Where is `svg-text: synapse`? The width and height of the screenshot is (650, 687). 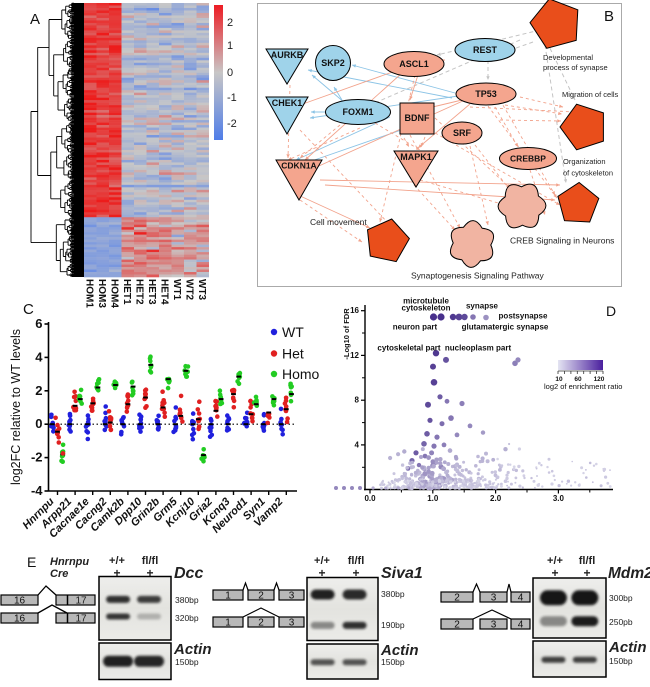
svg-text: synapse is located at coordinates (482, 306).